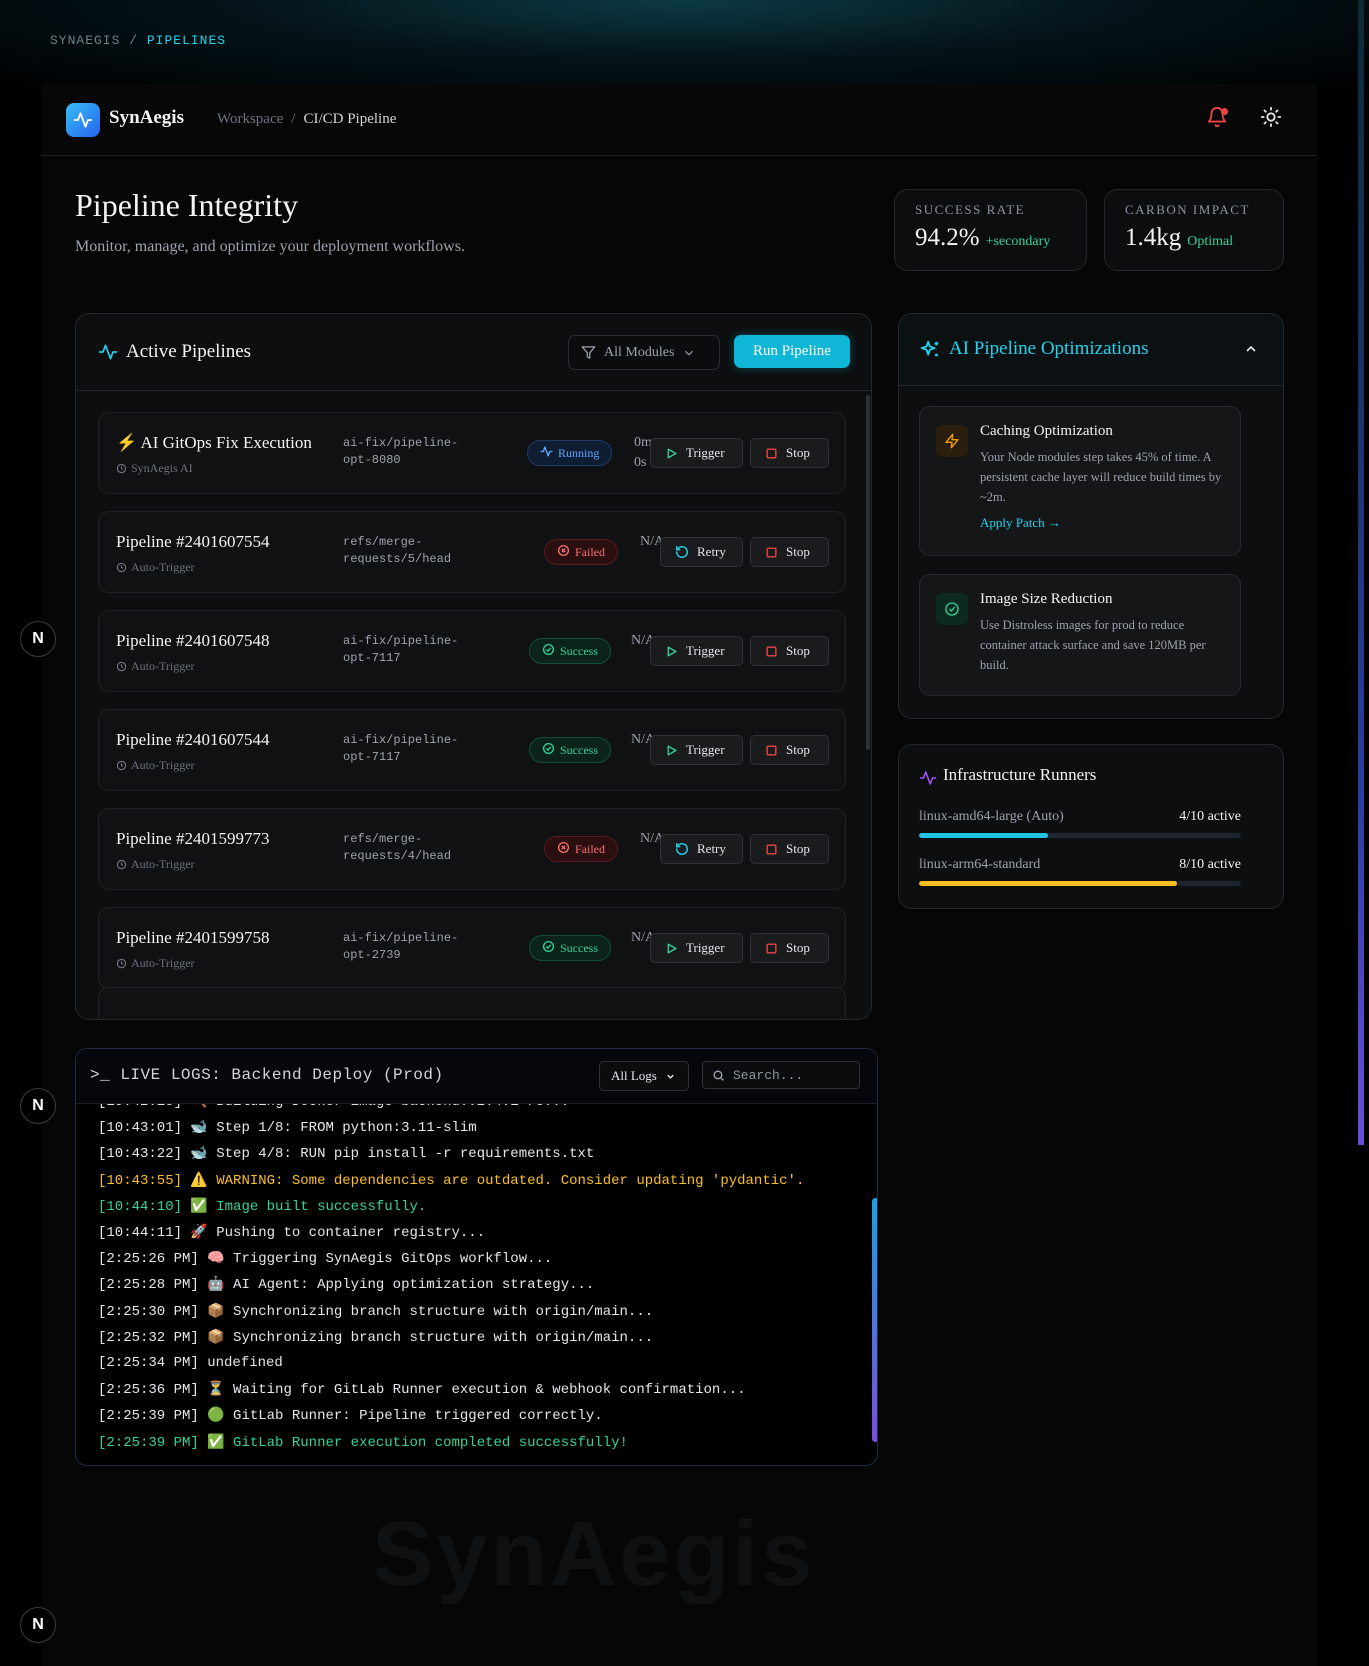 The height and width of the screenshot is (1666, 1369). Describe the element at coordinates (1080, 883) in the screenshot. I see `runner-usage-bar` at that location.